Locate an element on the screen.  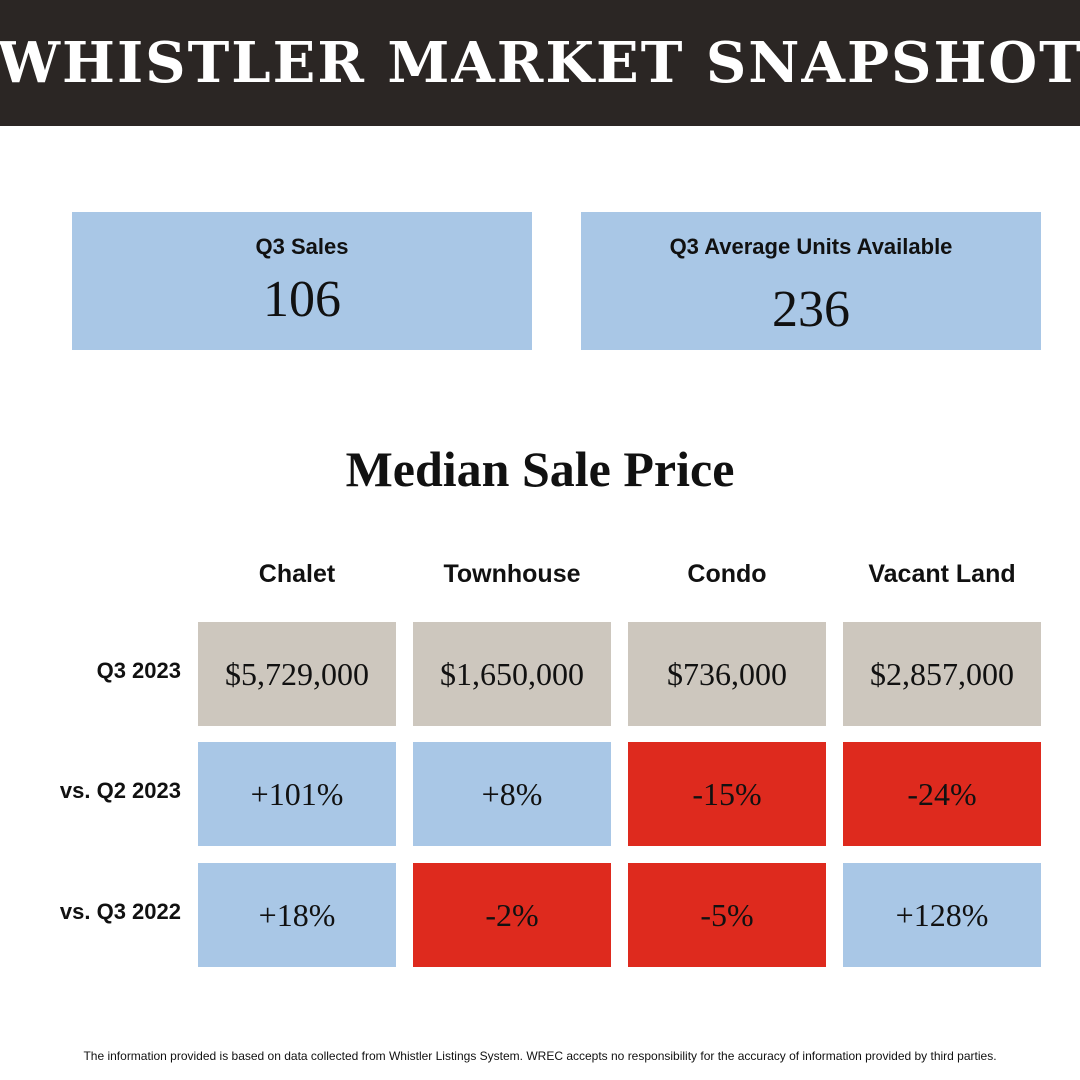
row-header-vs-q2-2023: vs. Q2 2023 is located at coordinates (120, 790).